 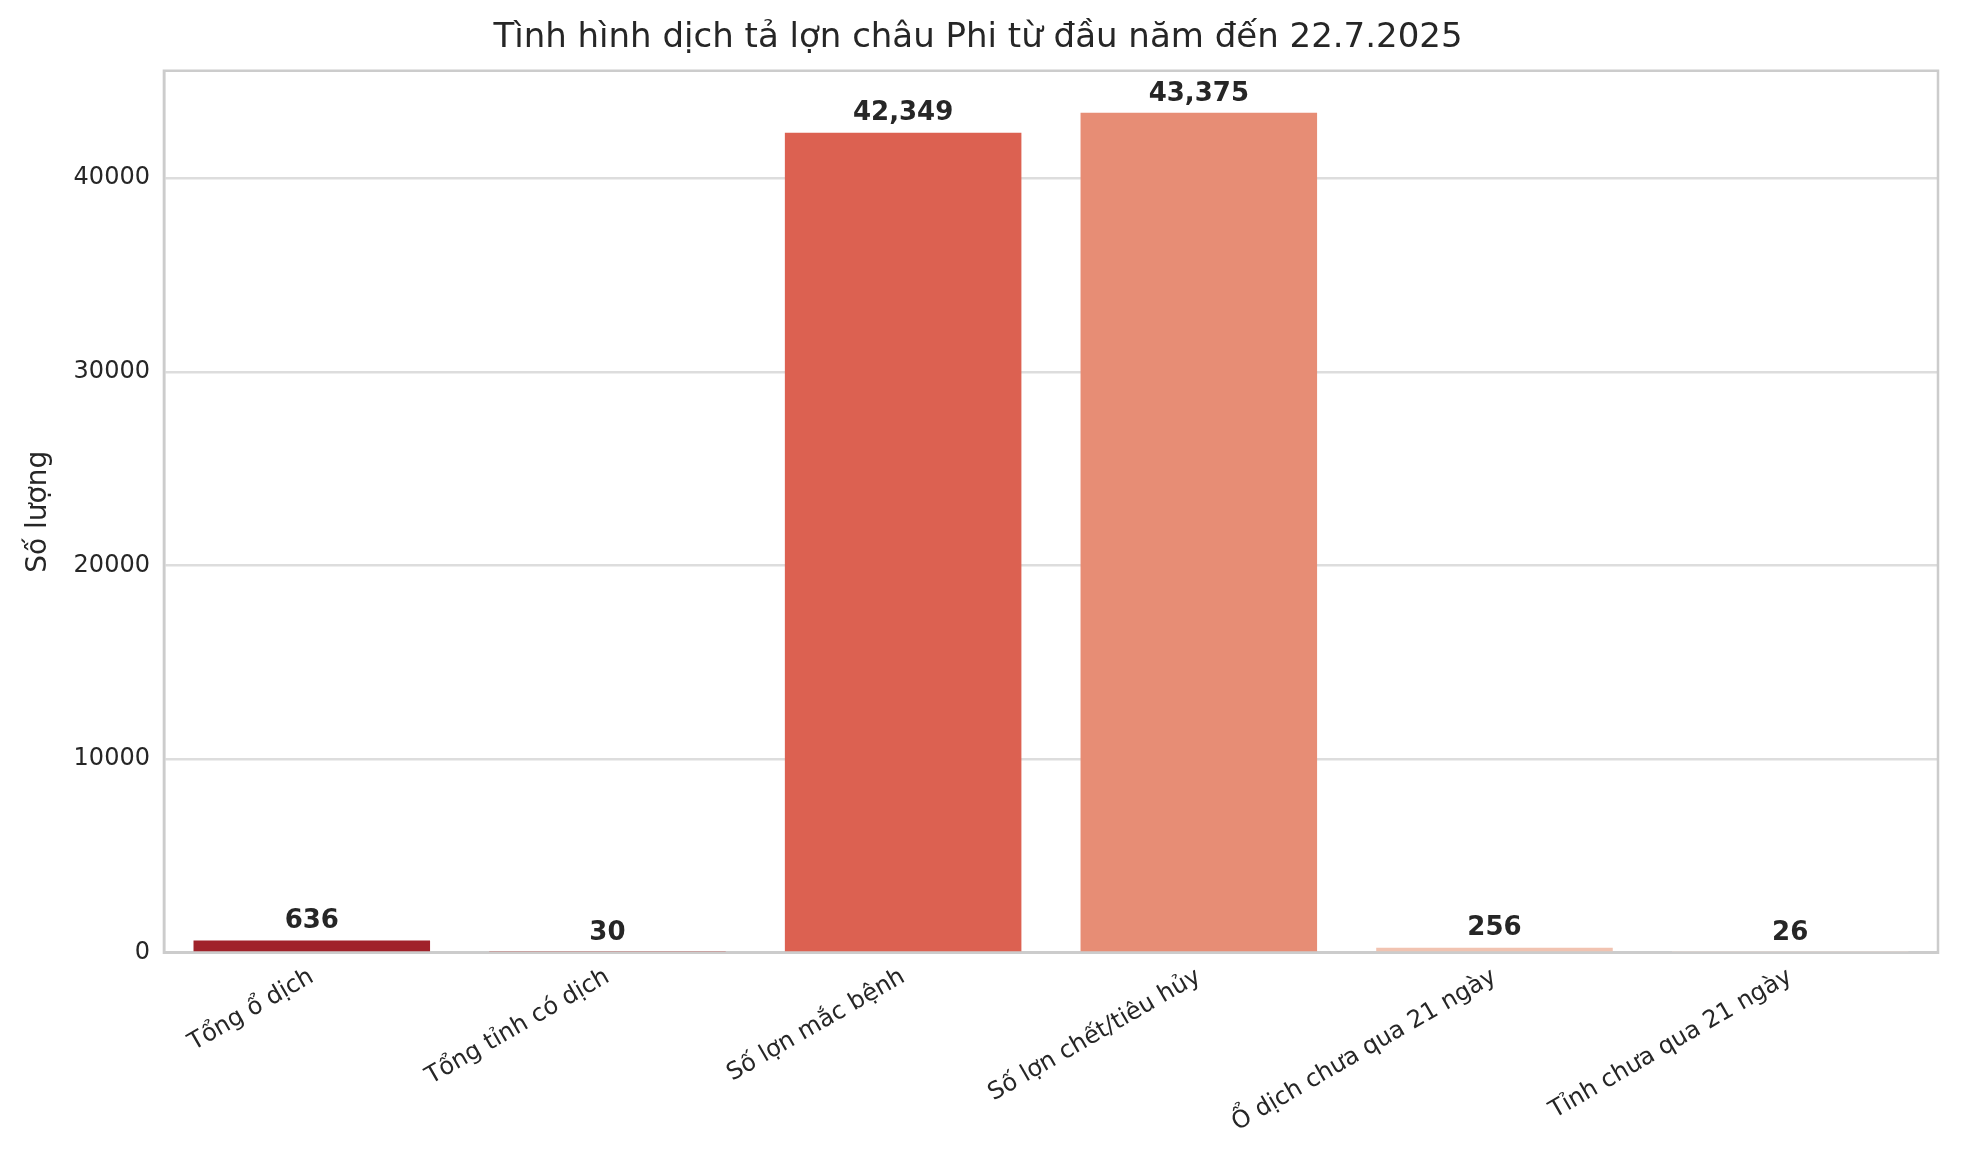 What do you see at coordinates (111, 370) in the screenshot?
I see `y-tick-label: 30000` at bounding box center [111, 370].